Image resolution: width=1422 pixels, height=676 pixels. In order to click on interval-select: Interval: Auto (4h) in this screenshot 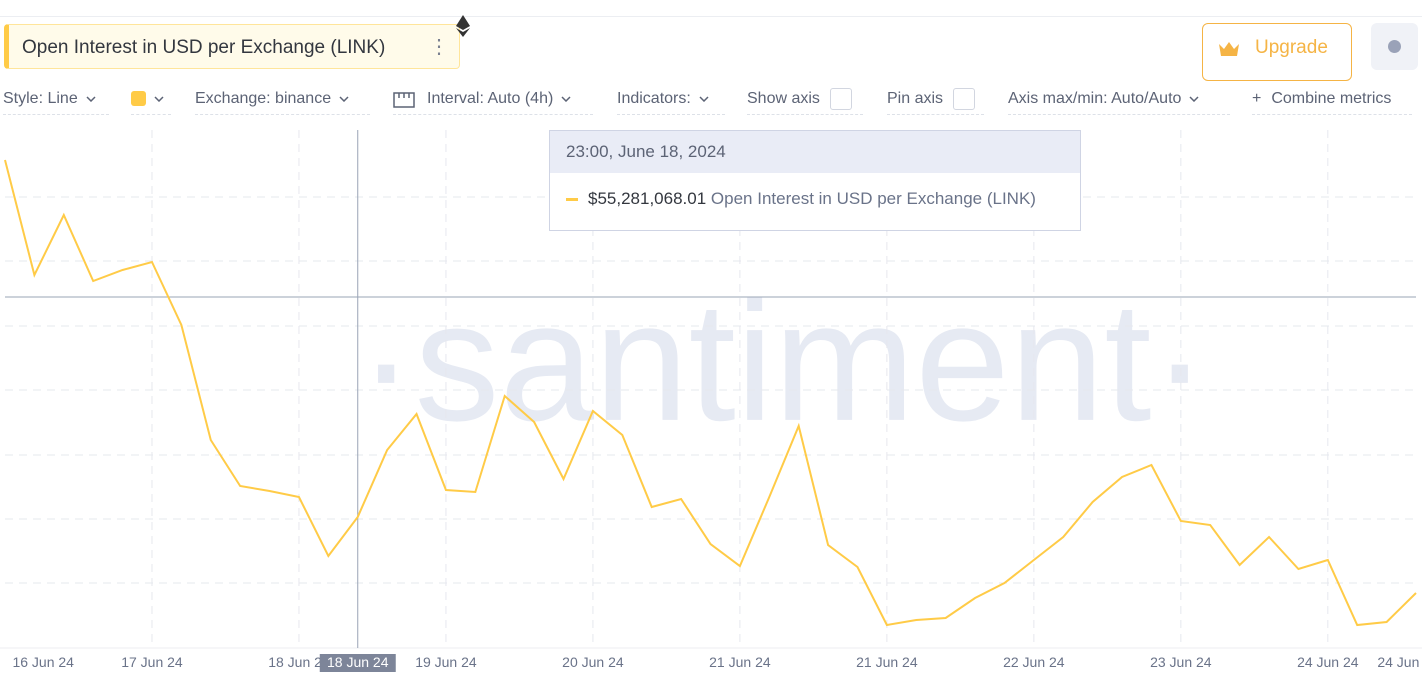, I will do `click(493, 101)`.